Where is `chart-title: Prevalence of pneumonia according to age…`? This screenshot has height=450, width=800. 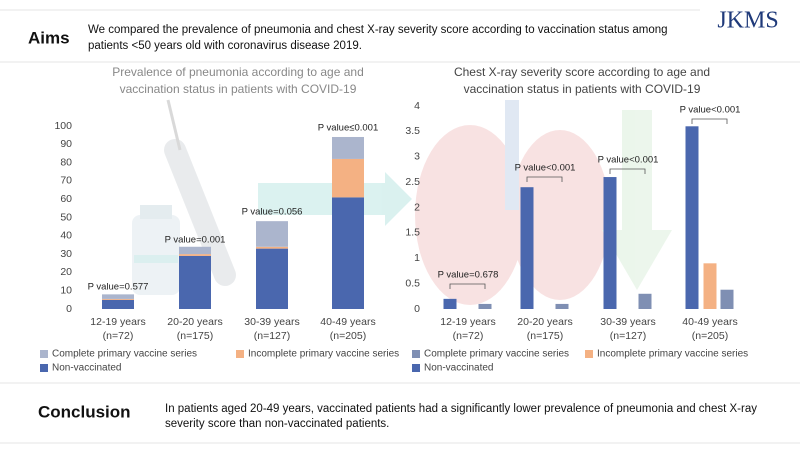
chart-title: Prevalence of pneumonia according to age… is located at coordinates (238, 72).